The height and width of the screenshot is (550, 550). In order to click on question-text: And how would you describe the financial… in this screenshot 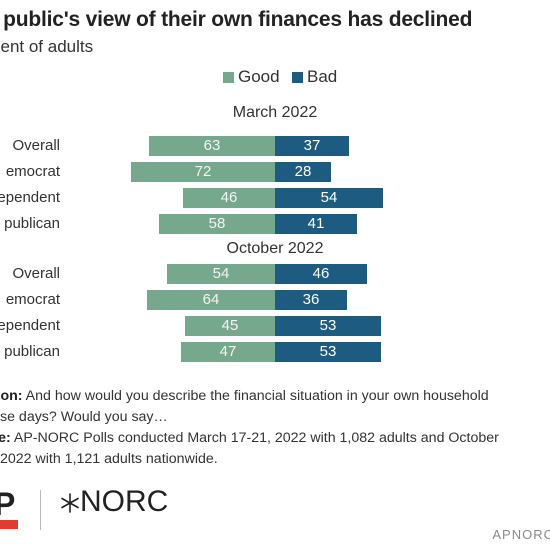, I will do `click(255, 396)`.